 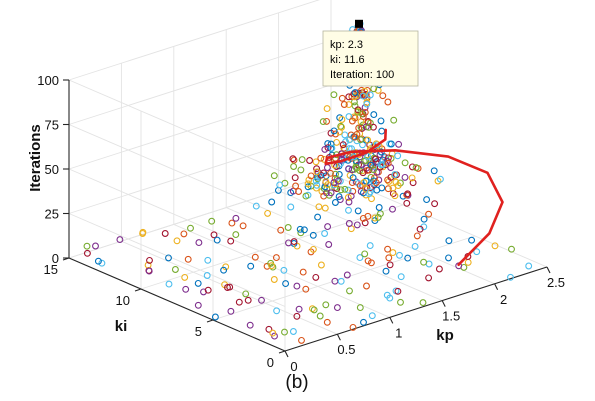 I want to click on y-axis-line, so click(x=177, y=304).